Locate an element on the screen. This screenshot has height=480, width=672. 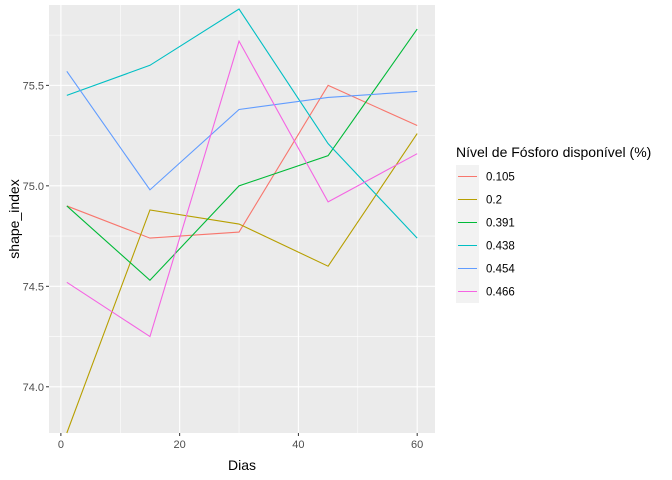
x-axis-title: Dias is located at coordinates (242, 465).